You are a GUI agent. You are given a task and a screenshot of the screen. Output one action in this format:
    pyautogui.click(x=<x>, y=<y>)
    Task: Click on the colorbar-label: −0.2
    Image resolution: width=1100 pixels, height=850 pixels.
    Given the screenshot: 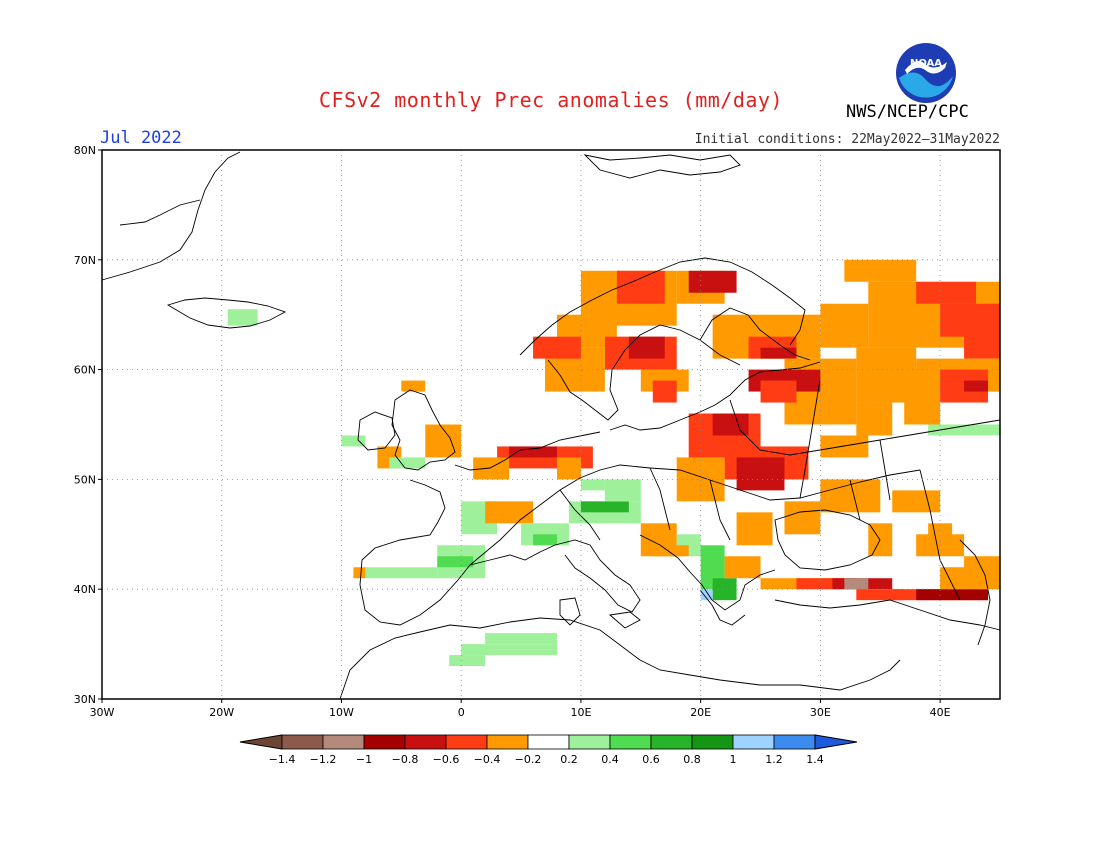 What is the action you would take?
    pyautogui.click(x=528, y=759)
    